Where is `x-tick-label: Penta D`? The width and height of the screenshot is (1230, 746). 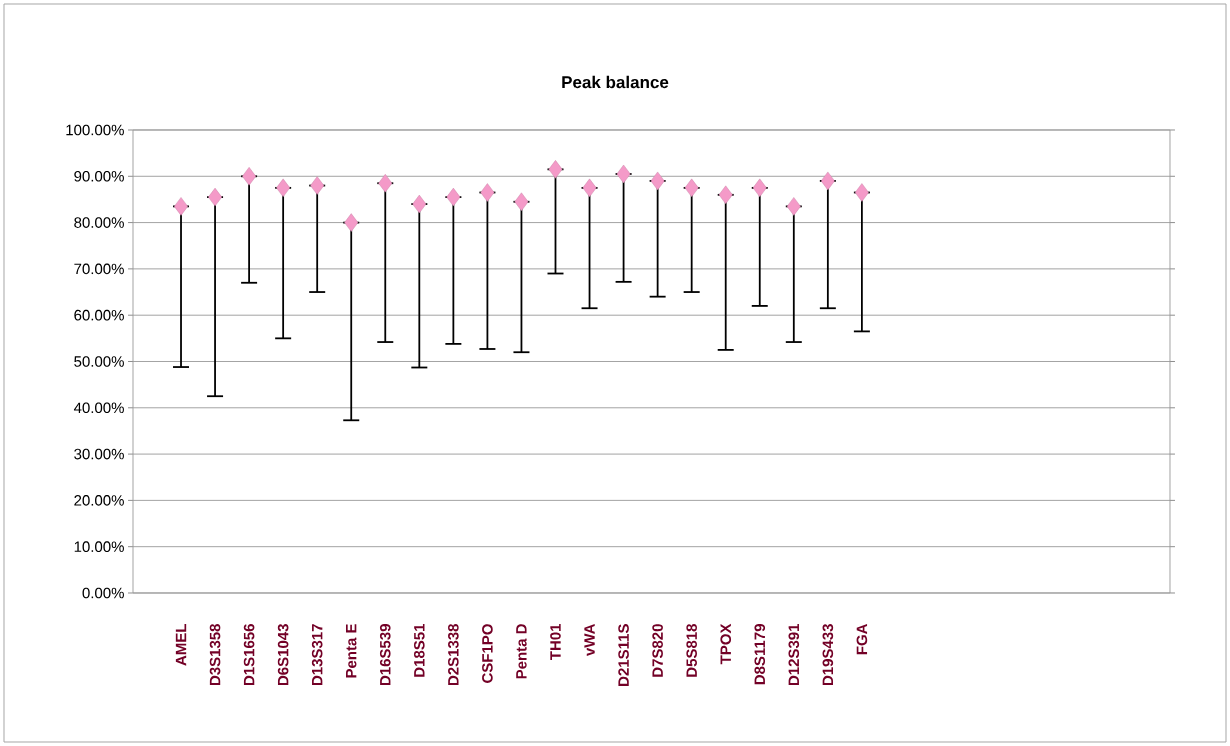 x-tick-label: Penta D is located at coordinates (521, 651).